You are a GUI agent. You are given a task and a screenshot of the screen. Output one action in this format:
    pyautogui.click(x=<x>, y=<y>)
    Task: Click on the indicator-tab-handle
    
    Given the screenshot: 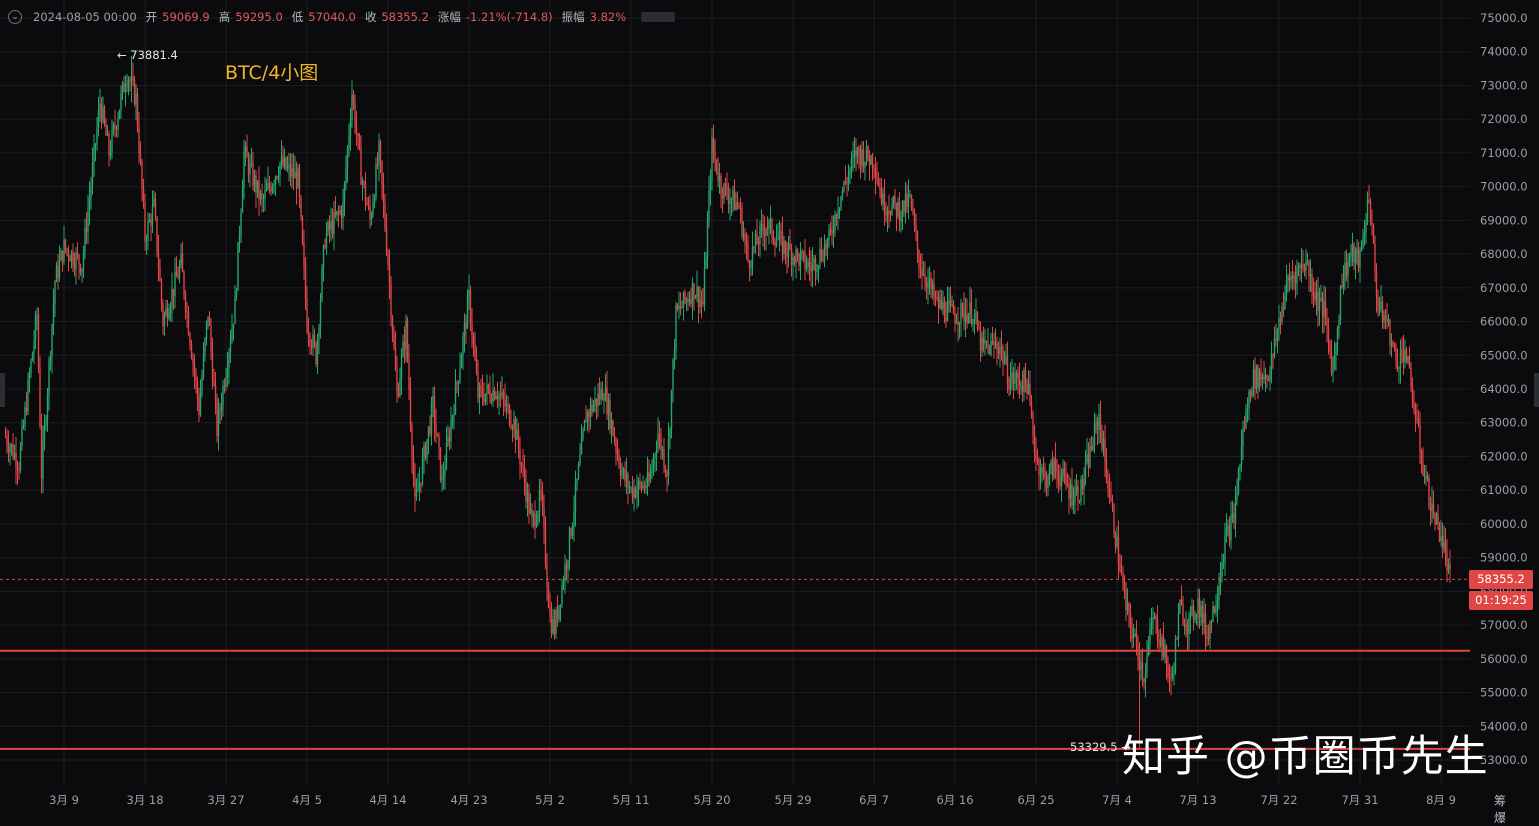 What is the action you would take?
    pyautogui.click(x=658, y=17)
    